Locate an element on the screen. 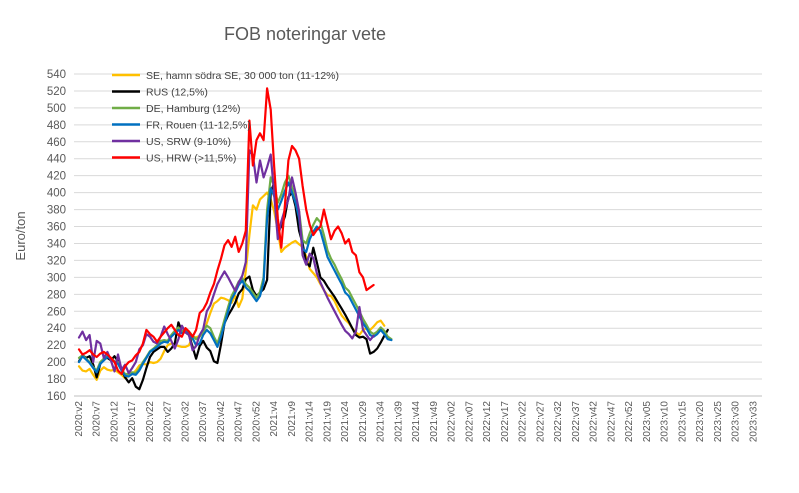 The height and width of the screenshot is (493, 799). y-tick-label: 200 is located at coordinates (56, 363).